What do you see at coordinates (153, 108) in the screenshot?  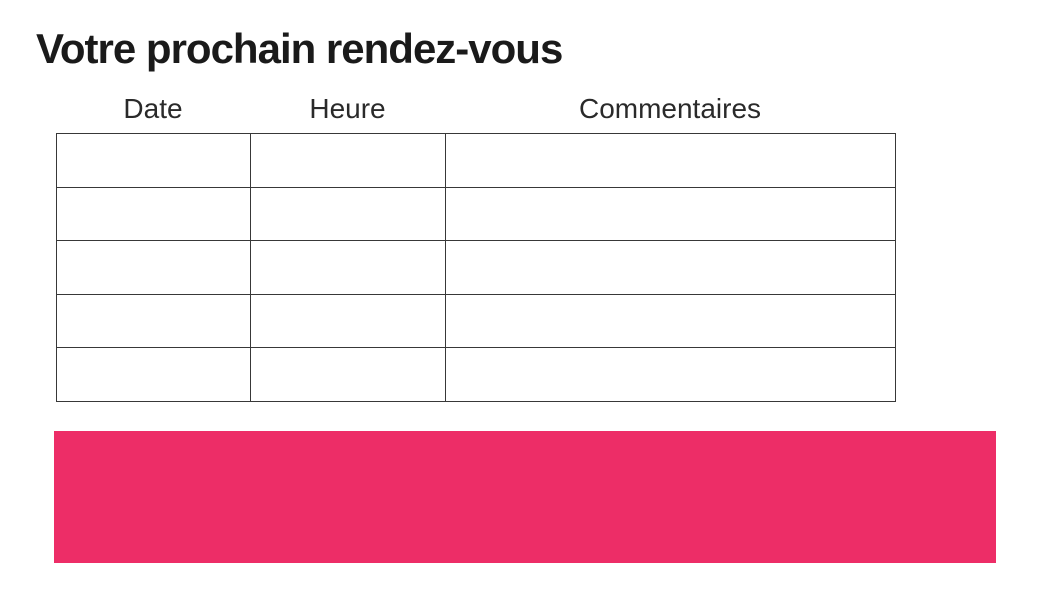 I see `column-header-date: Date` at bounding box center [153, 108].